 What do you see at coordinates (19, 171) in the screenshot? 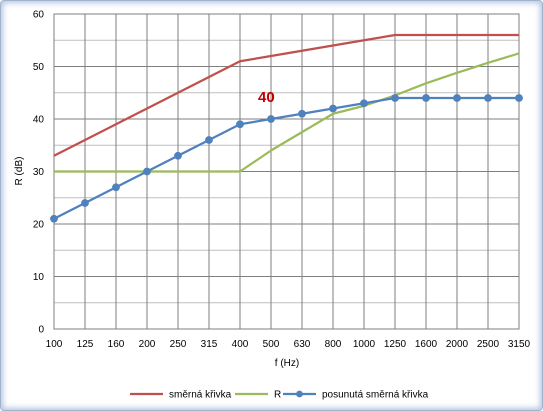
I see `y-axis-title: R (dB)` at bounding box center [19, 171].